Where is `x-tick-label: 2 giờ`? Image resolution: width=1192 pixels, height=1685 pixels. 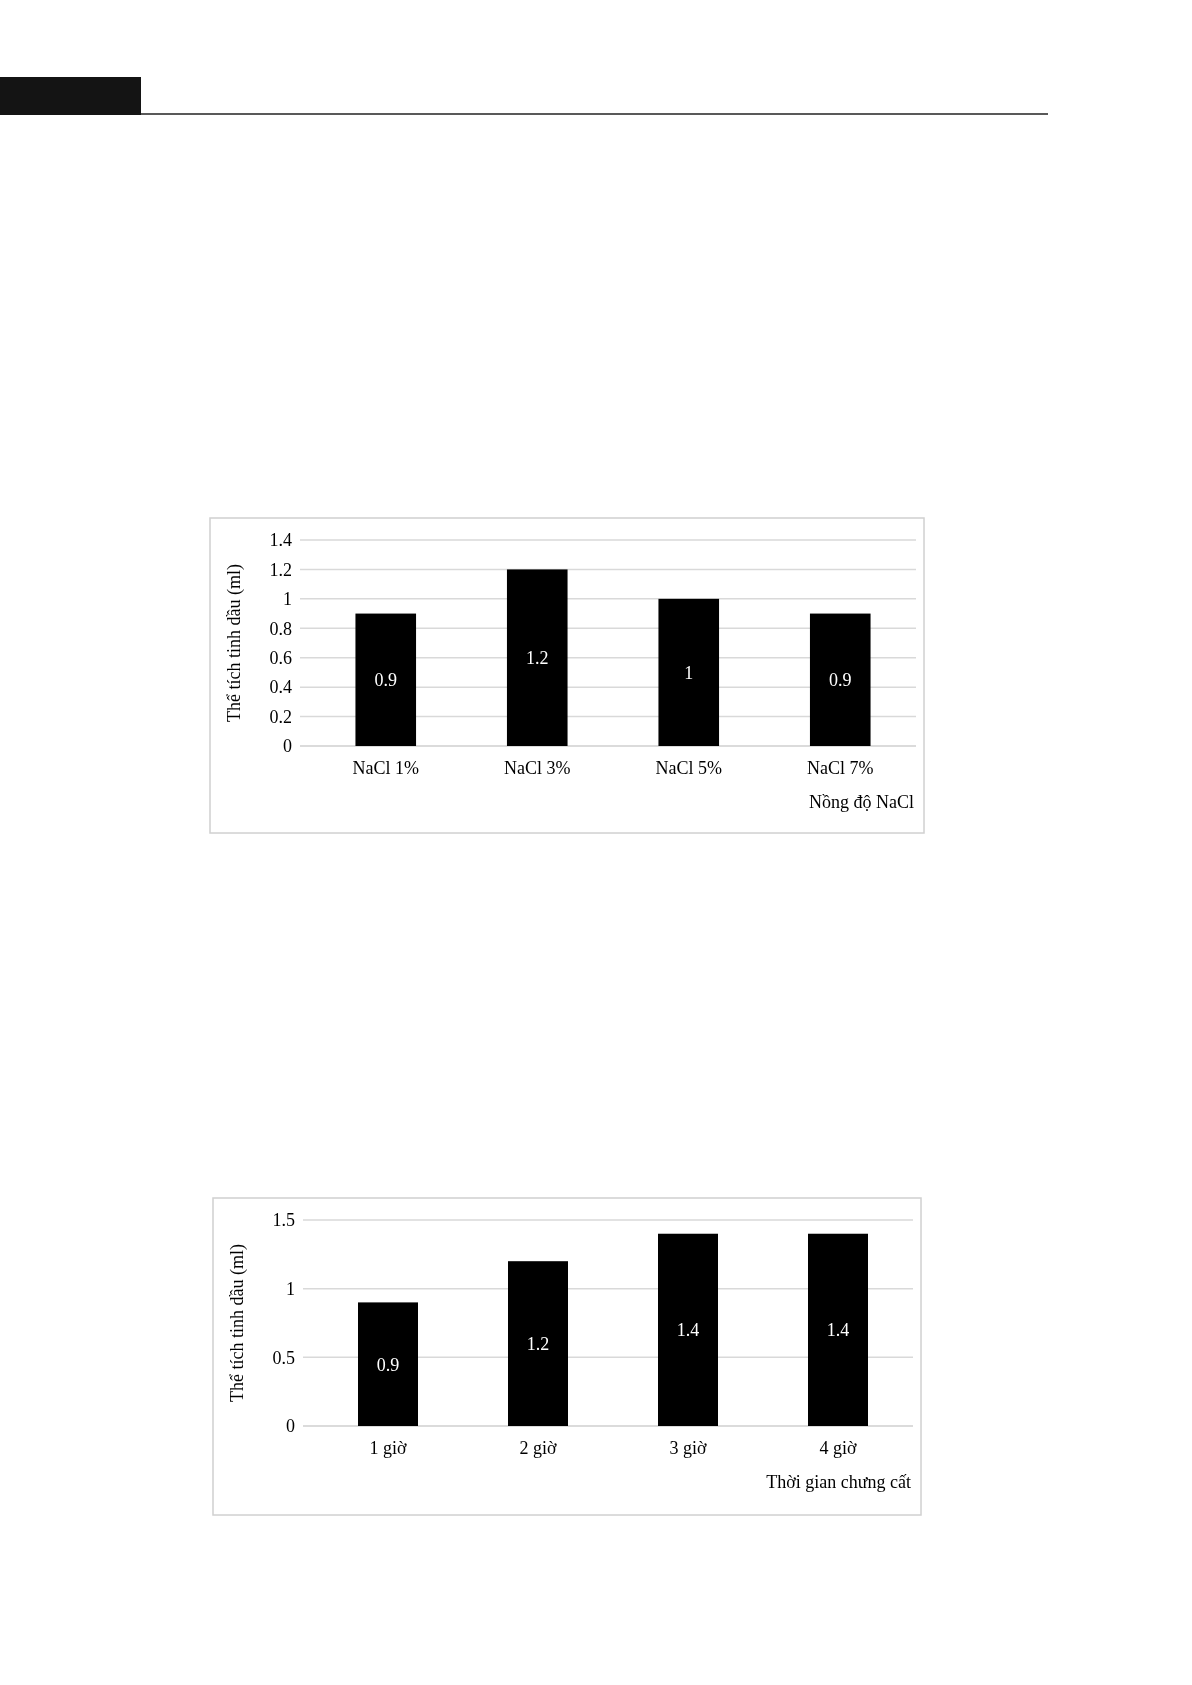
x-tick-label: 2 giờ is located at coordinates (538, 1448).